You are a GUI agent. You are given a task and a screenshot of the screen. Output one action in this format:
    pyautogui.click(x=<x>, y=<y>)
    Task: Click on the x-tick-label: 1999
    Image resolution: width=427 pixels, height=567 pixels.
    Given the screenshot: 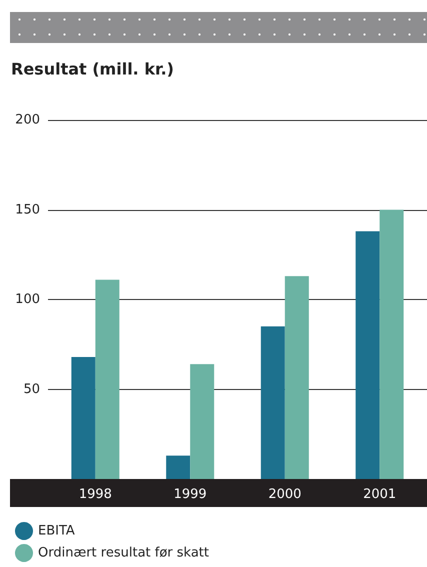 What is the action you would take?
    pyautogui.click(x=190, y=494)
    